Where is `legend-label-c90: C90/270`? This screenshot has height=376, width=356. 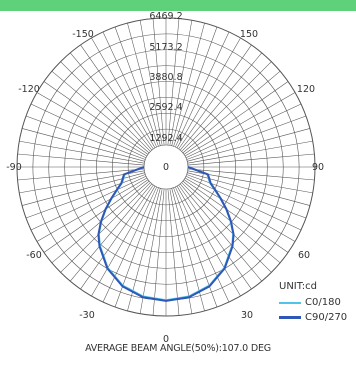
legend-label-c90: C90/270 is located at coordinates (326, 317).